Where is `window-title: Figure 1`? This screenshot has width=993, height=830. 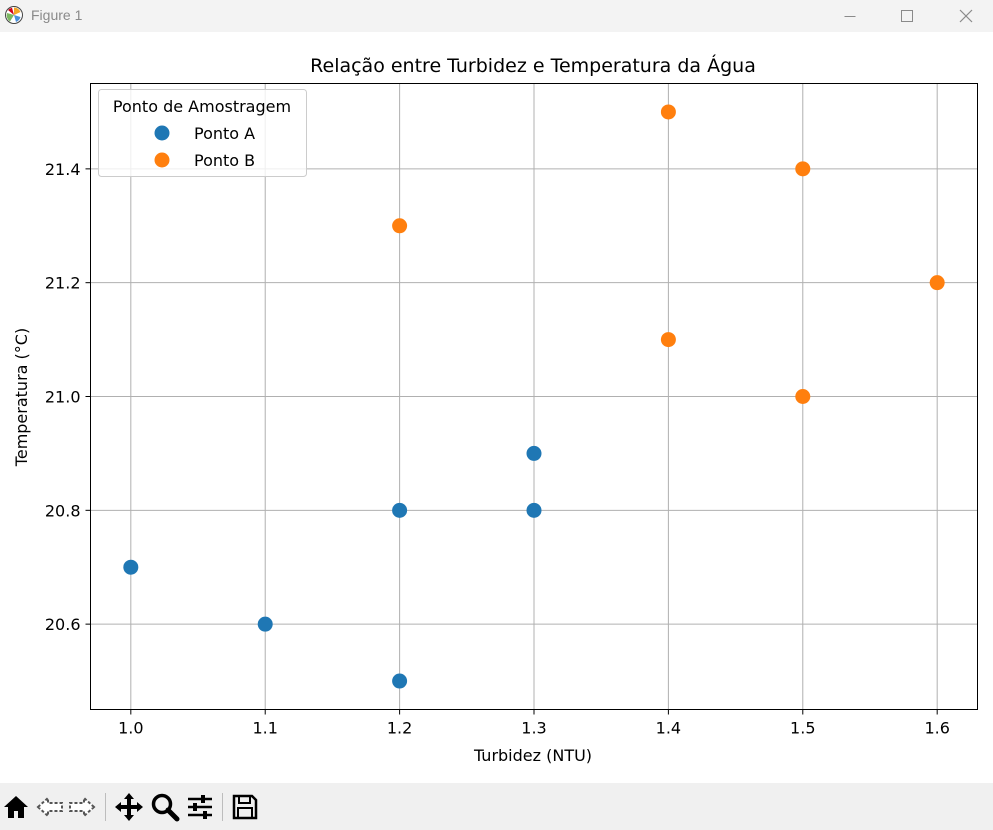 window-title: Figure 1 is located at coordinates (57, 15).